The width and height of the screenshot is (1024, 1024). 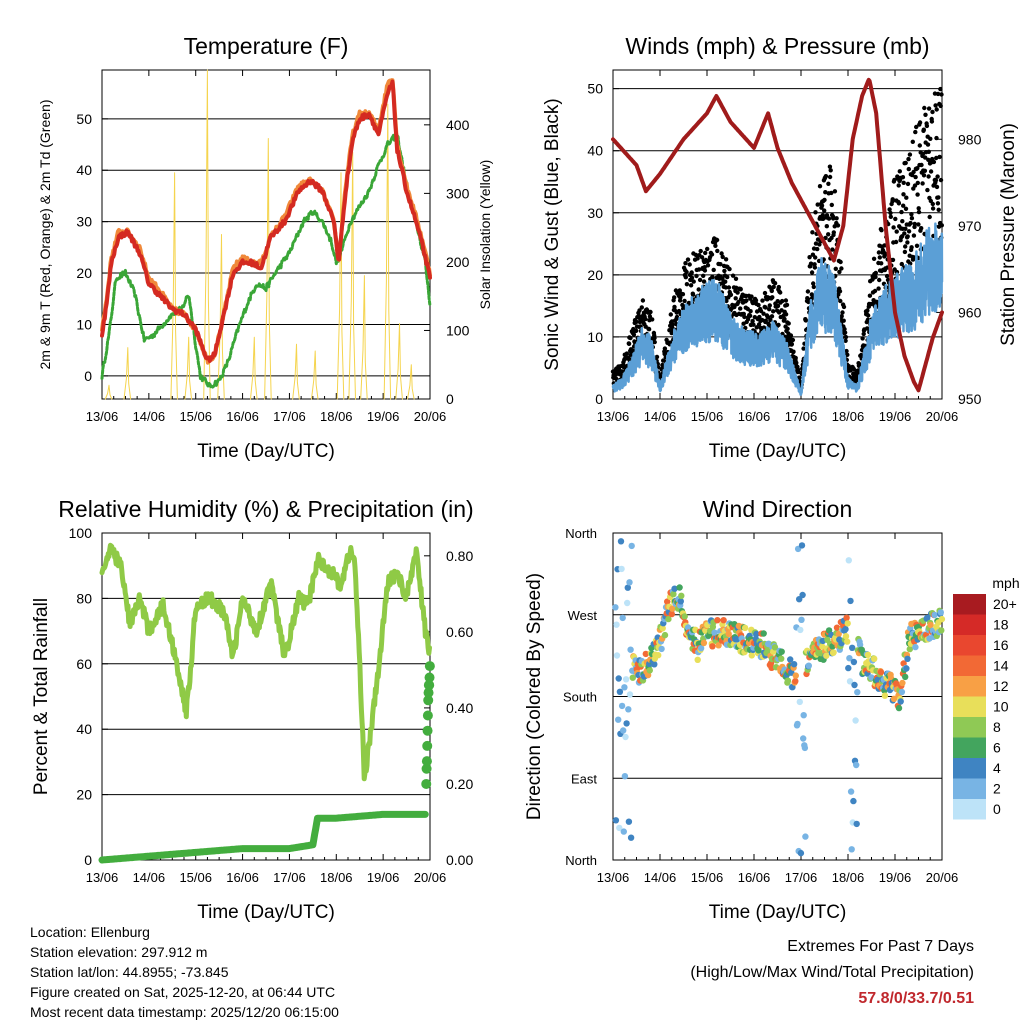 What do you see at coordinates (997, 727) in the screenshot?
I see `speed-legend-label: 8` at bounding box center [997, 727].